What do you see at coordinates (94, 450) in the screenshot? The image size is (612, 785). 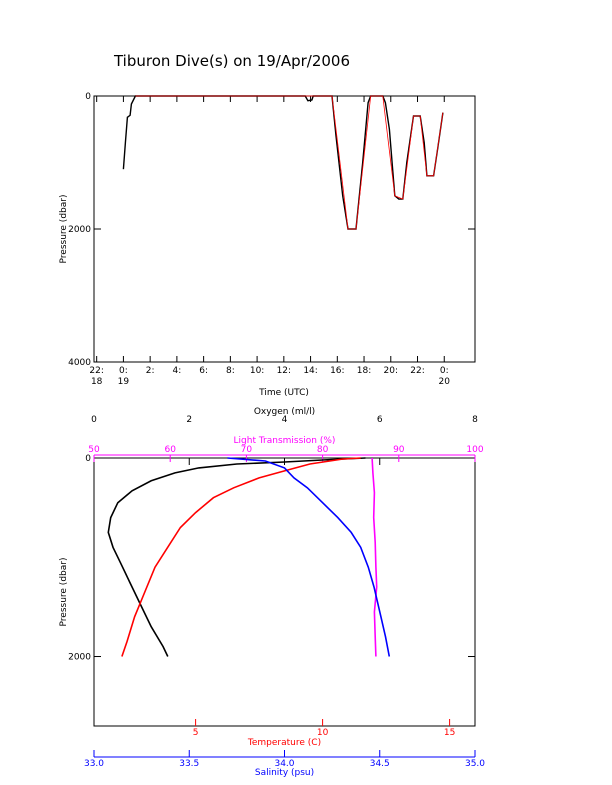 I see `x-tick-label-light: 50` at bounding box center [94, 450].